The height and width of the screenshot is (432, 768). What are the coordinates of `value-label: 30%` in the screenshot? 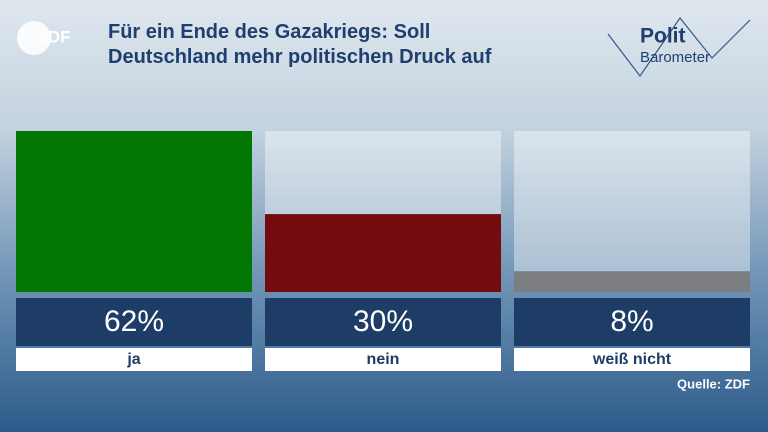 It's located at (383, 321).